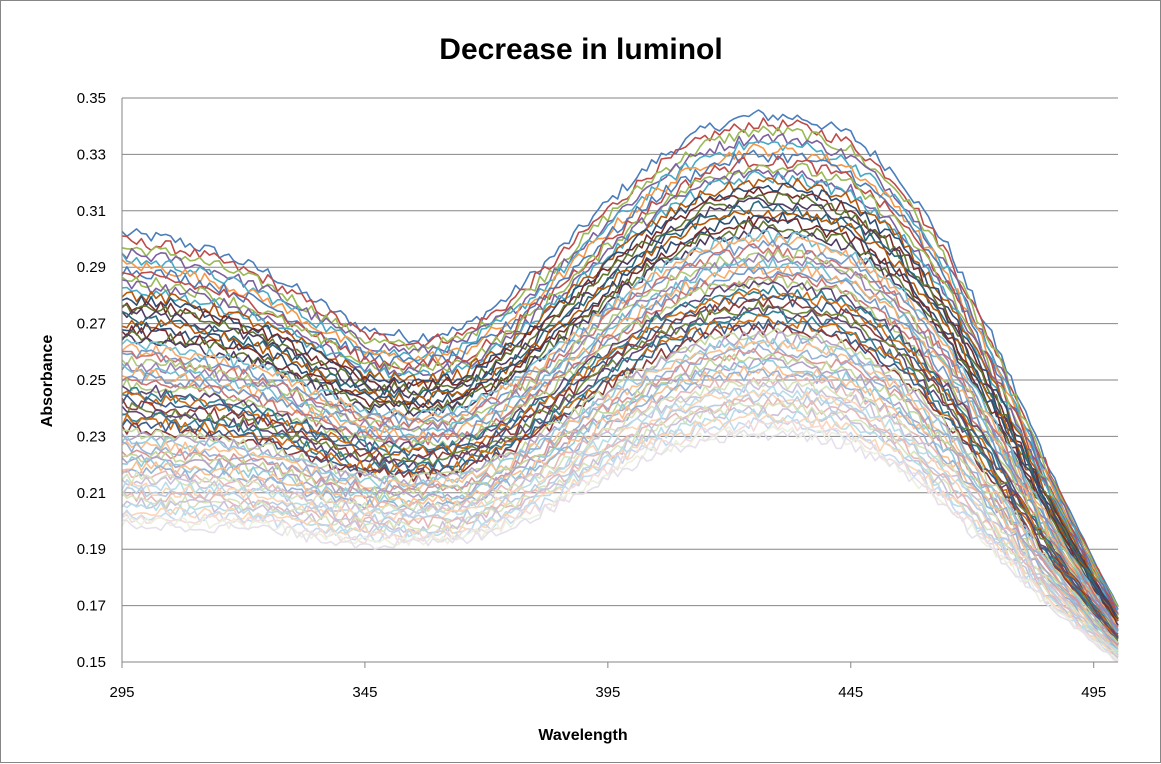 The width and height of the screenshot is (1161, 764). I want to click on x-tick-label: 395, so click(607, 692).